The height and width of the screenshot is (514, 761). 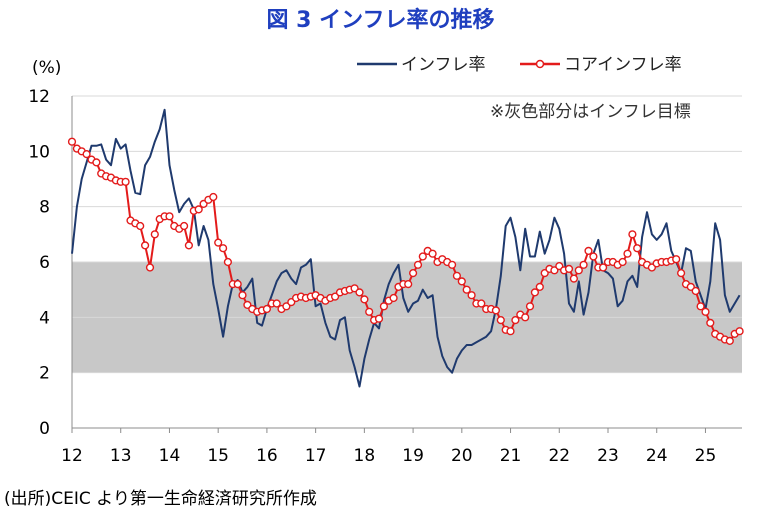 I want to click on x-tick-label: 15, so click(x=218, y=456).